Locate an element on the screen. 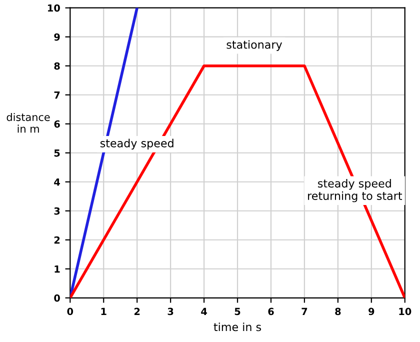  y-tick-label: 5 is located at coordinates (57, 153).